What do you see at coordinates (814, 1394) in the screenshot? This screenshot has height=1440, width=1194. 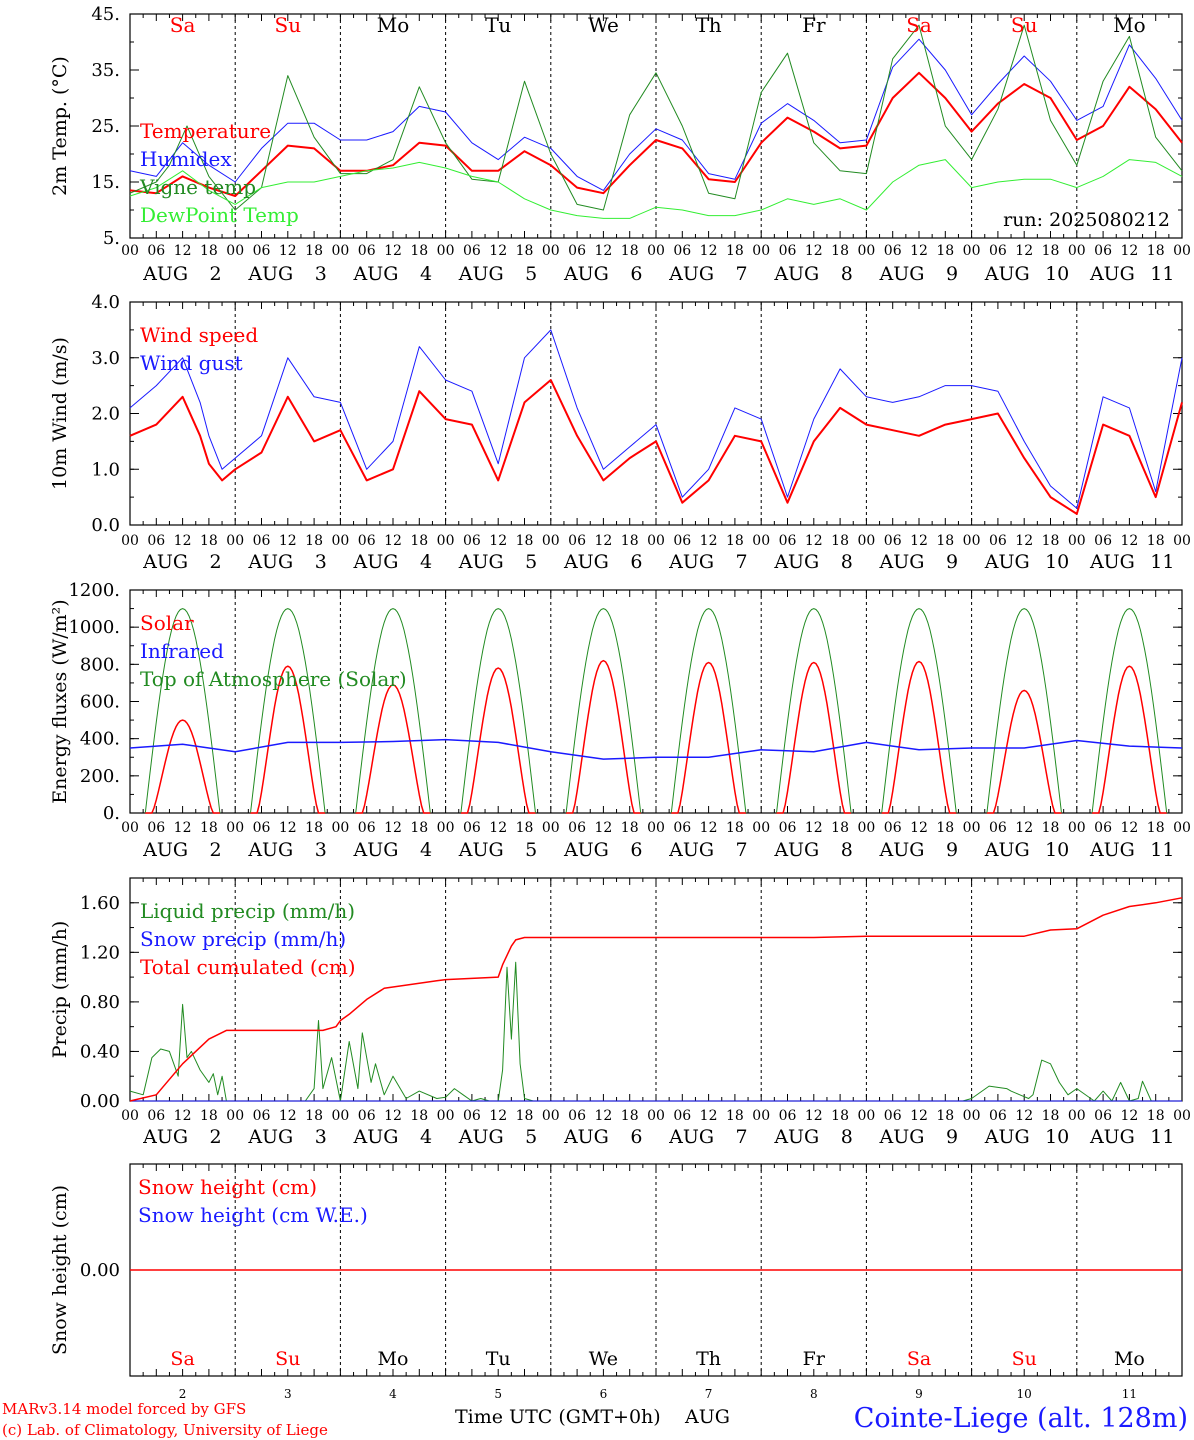 I see `day-number-label: 8` at bounding box center [814, 1394].